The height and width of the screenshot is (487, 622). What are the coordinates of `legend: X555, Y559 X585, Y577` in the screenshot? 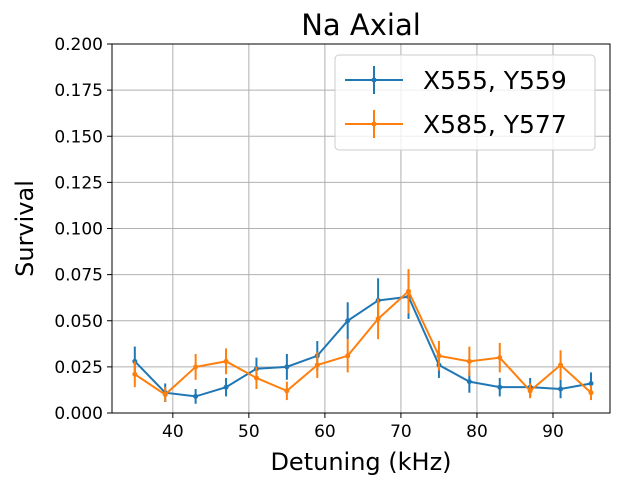 It's located at (465, 102).